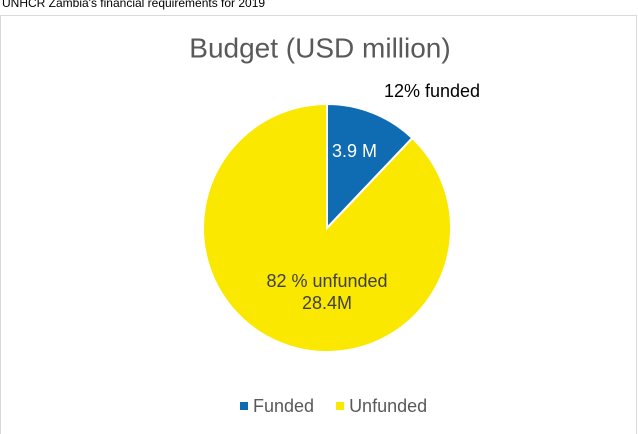 This screenshot has width=638, height=434. What do you see at coordinates (319, 47) in the screenshot?
I see `chart-title: Budget (USD million)` at bounding box center [319, 47].